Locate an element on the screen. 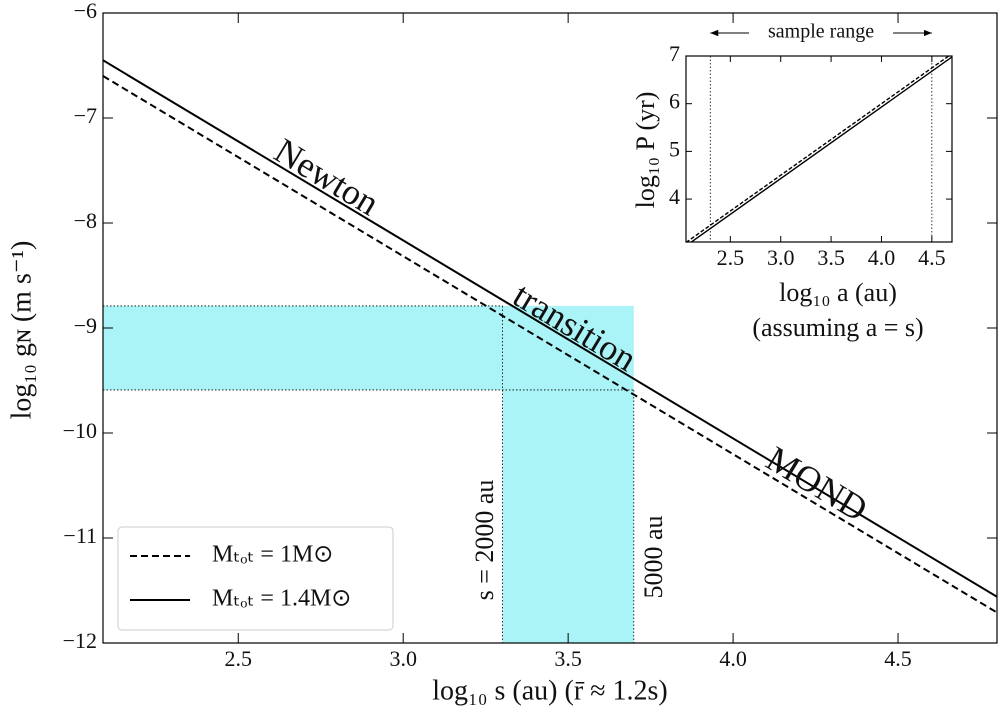 The image size is (1000, 718). y-tick-label: −10 is located at coordinates (80, 430).